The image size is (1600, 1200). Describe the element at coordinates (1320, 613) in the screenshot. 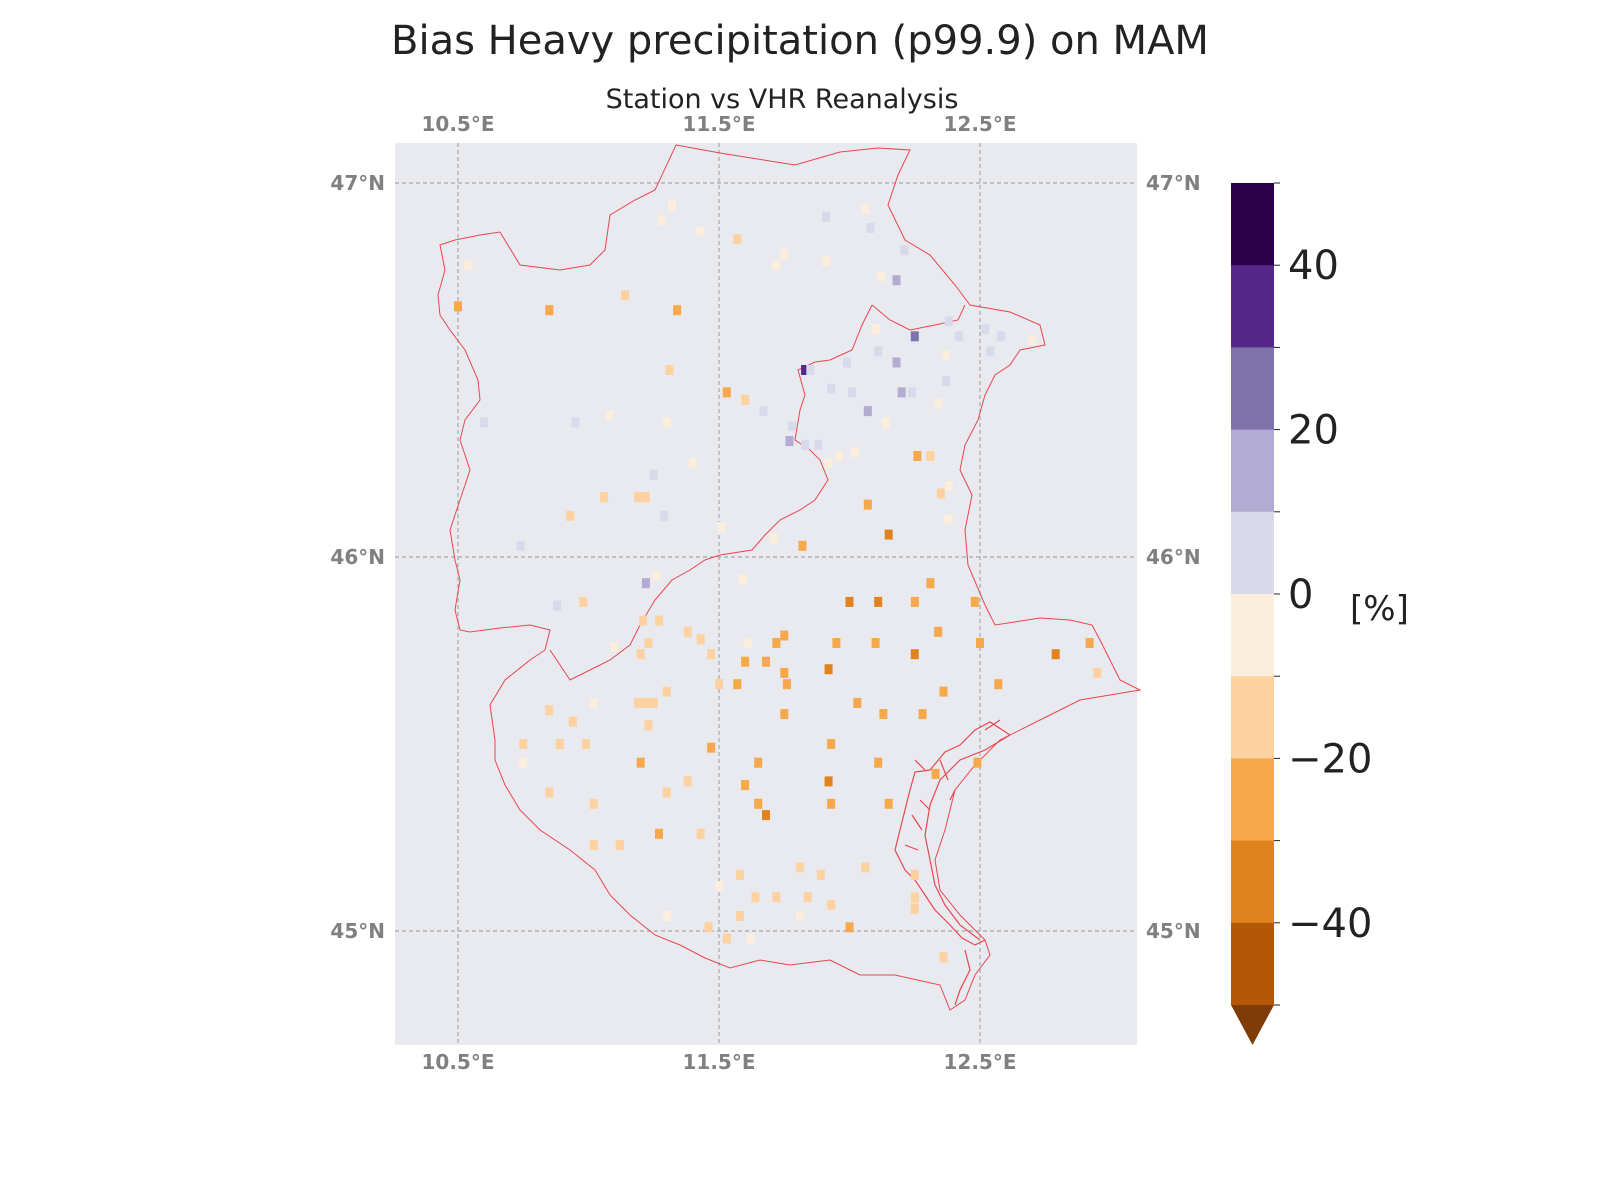

I see `colorbar: 40 20 0 −20 −40 [%]` at that location.